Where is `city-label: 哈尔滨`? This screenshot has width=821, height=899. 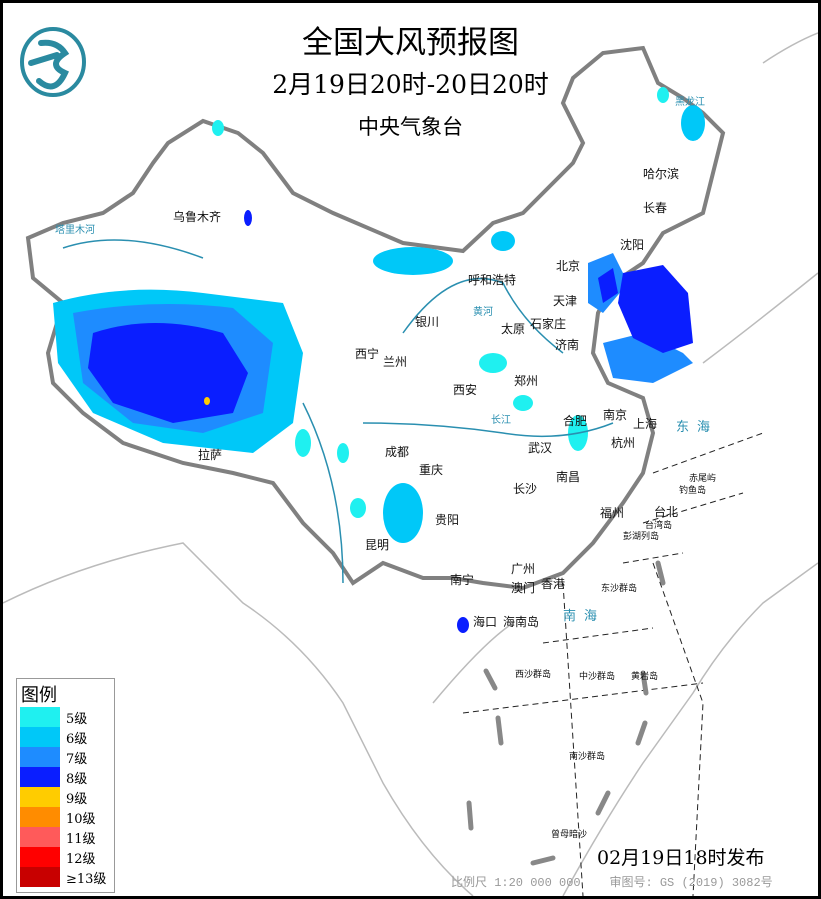 city-label: 哈尔滨 is located at coordinates (661, 174).